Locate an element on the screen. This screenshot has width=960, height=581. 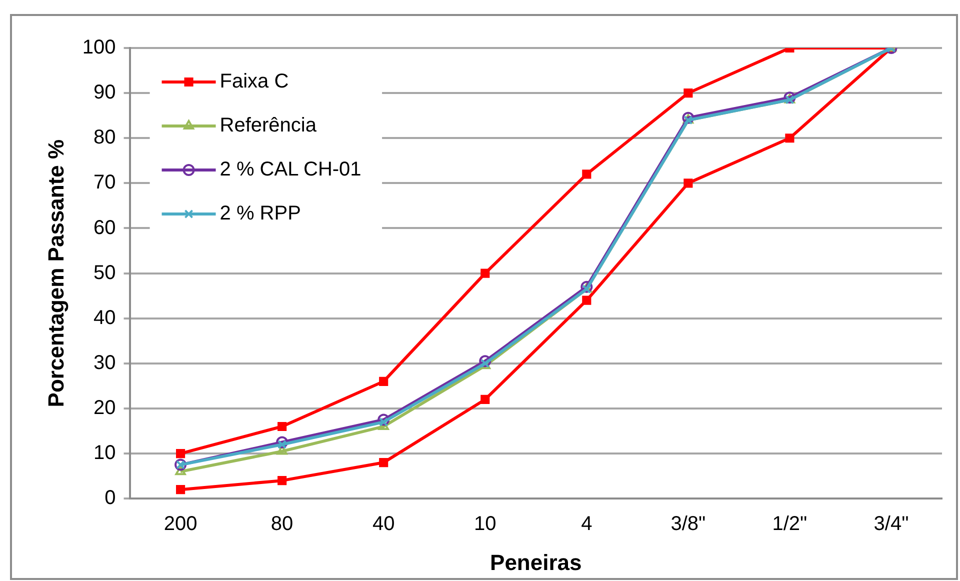
x-tick-label: 40 is located at coordinates (383, 524).